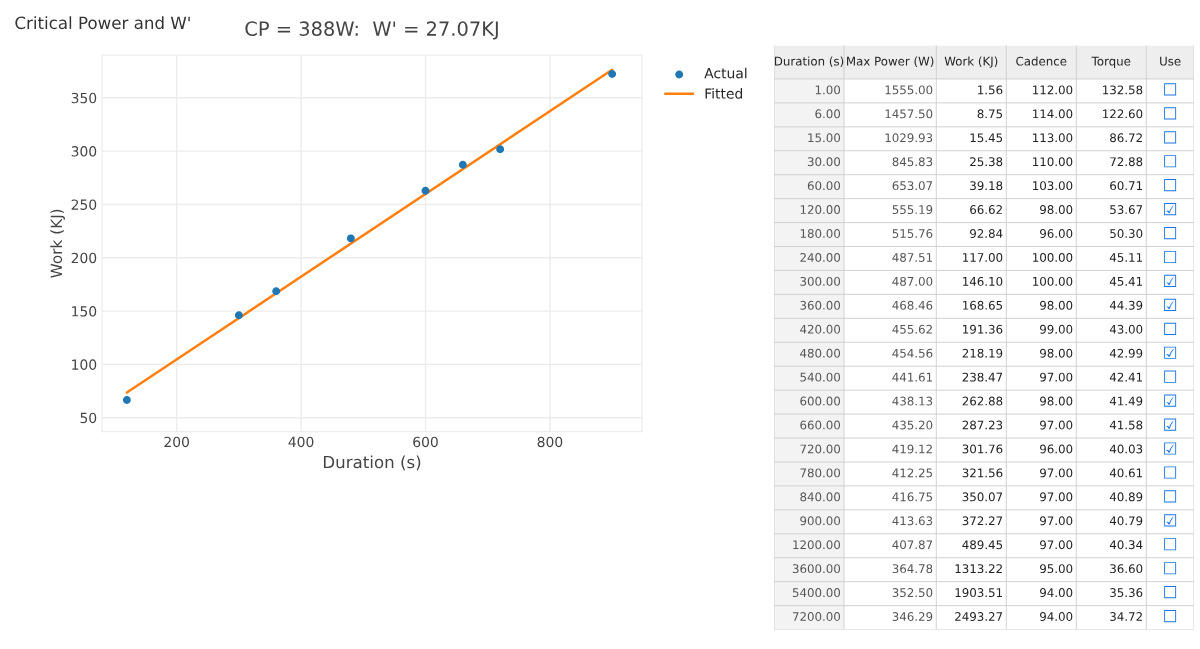 The width and height of the screenshot is (1200, 649). Describe the element at coordinates (912, 521) in the screenshot. I see `text: 413.63` at that location.